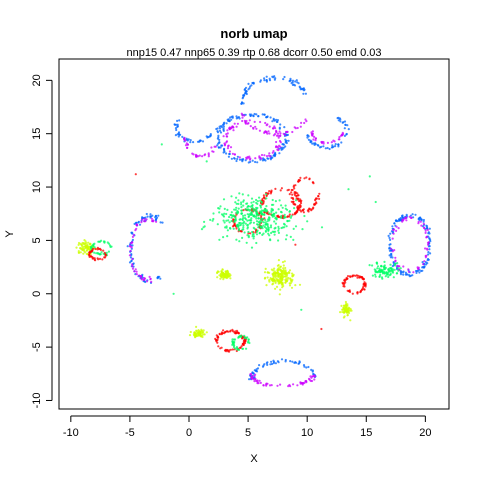 The height and width of the screenshot is (480, 480). What do you see at coordinates (37, 187) in the screenshot?
I see `y-tick-label: 10` at bounding box center [37, 187].